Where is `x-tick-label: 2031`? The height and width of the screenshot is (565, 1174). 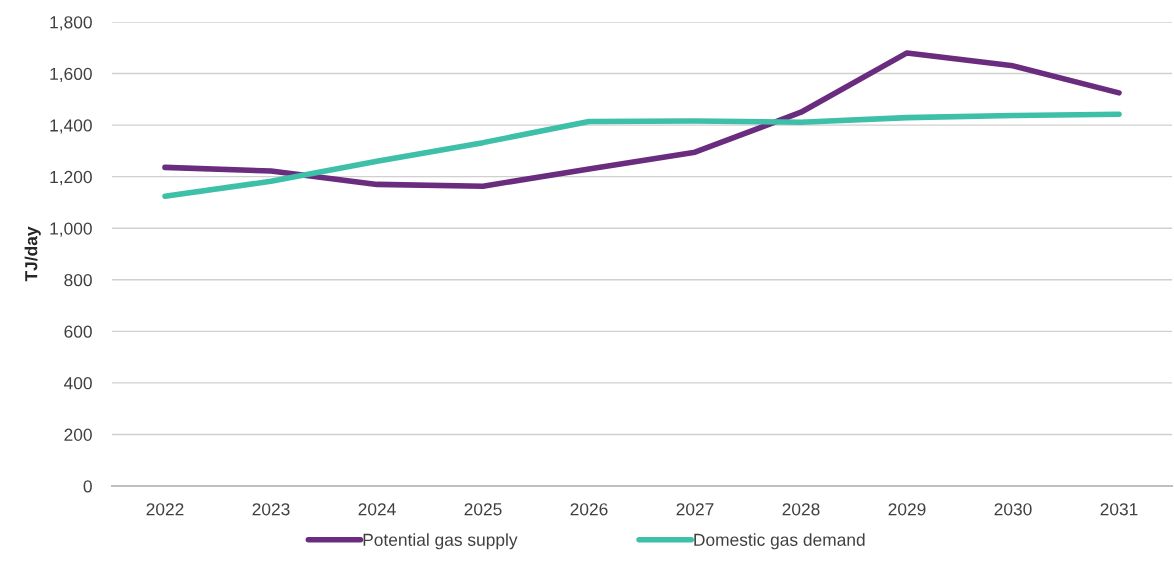 x-tick-label: 2031 is located at coordinates (1119, 509).